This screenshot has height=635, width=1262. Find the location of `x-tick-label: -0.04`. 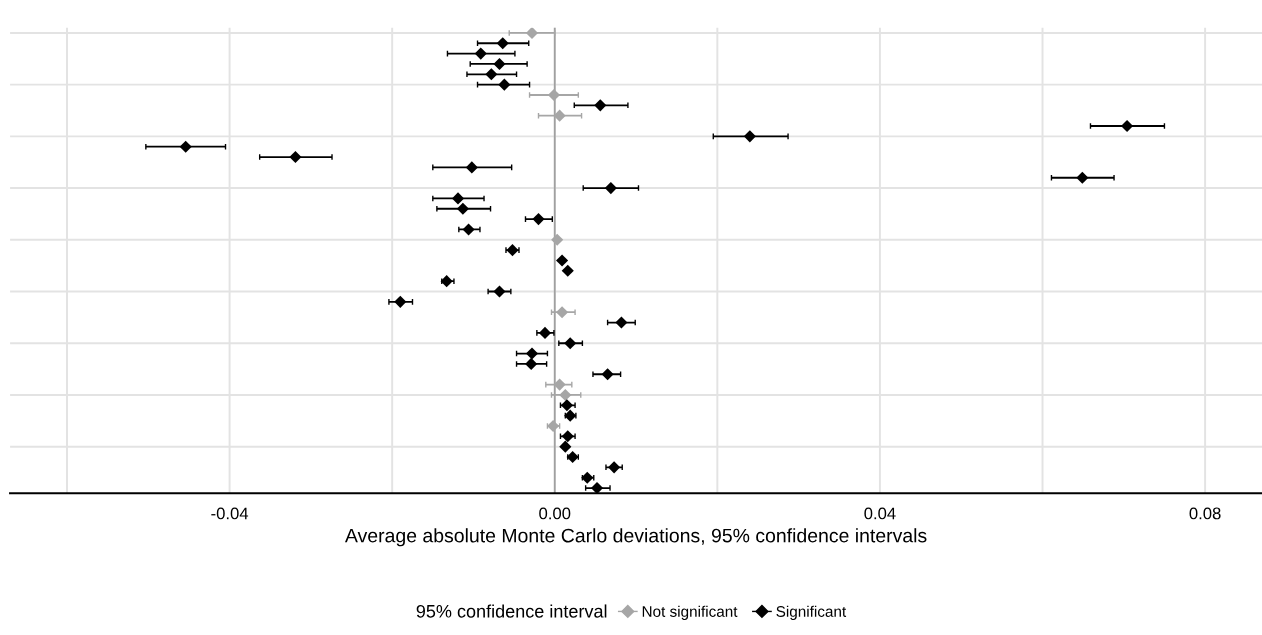

x-tick-label: -0.04 is located at coordinates (230, 513).